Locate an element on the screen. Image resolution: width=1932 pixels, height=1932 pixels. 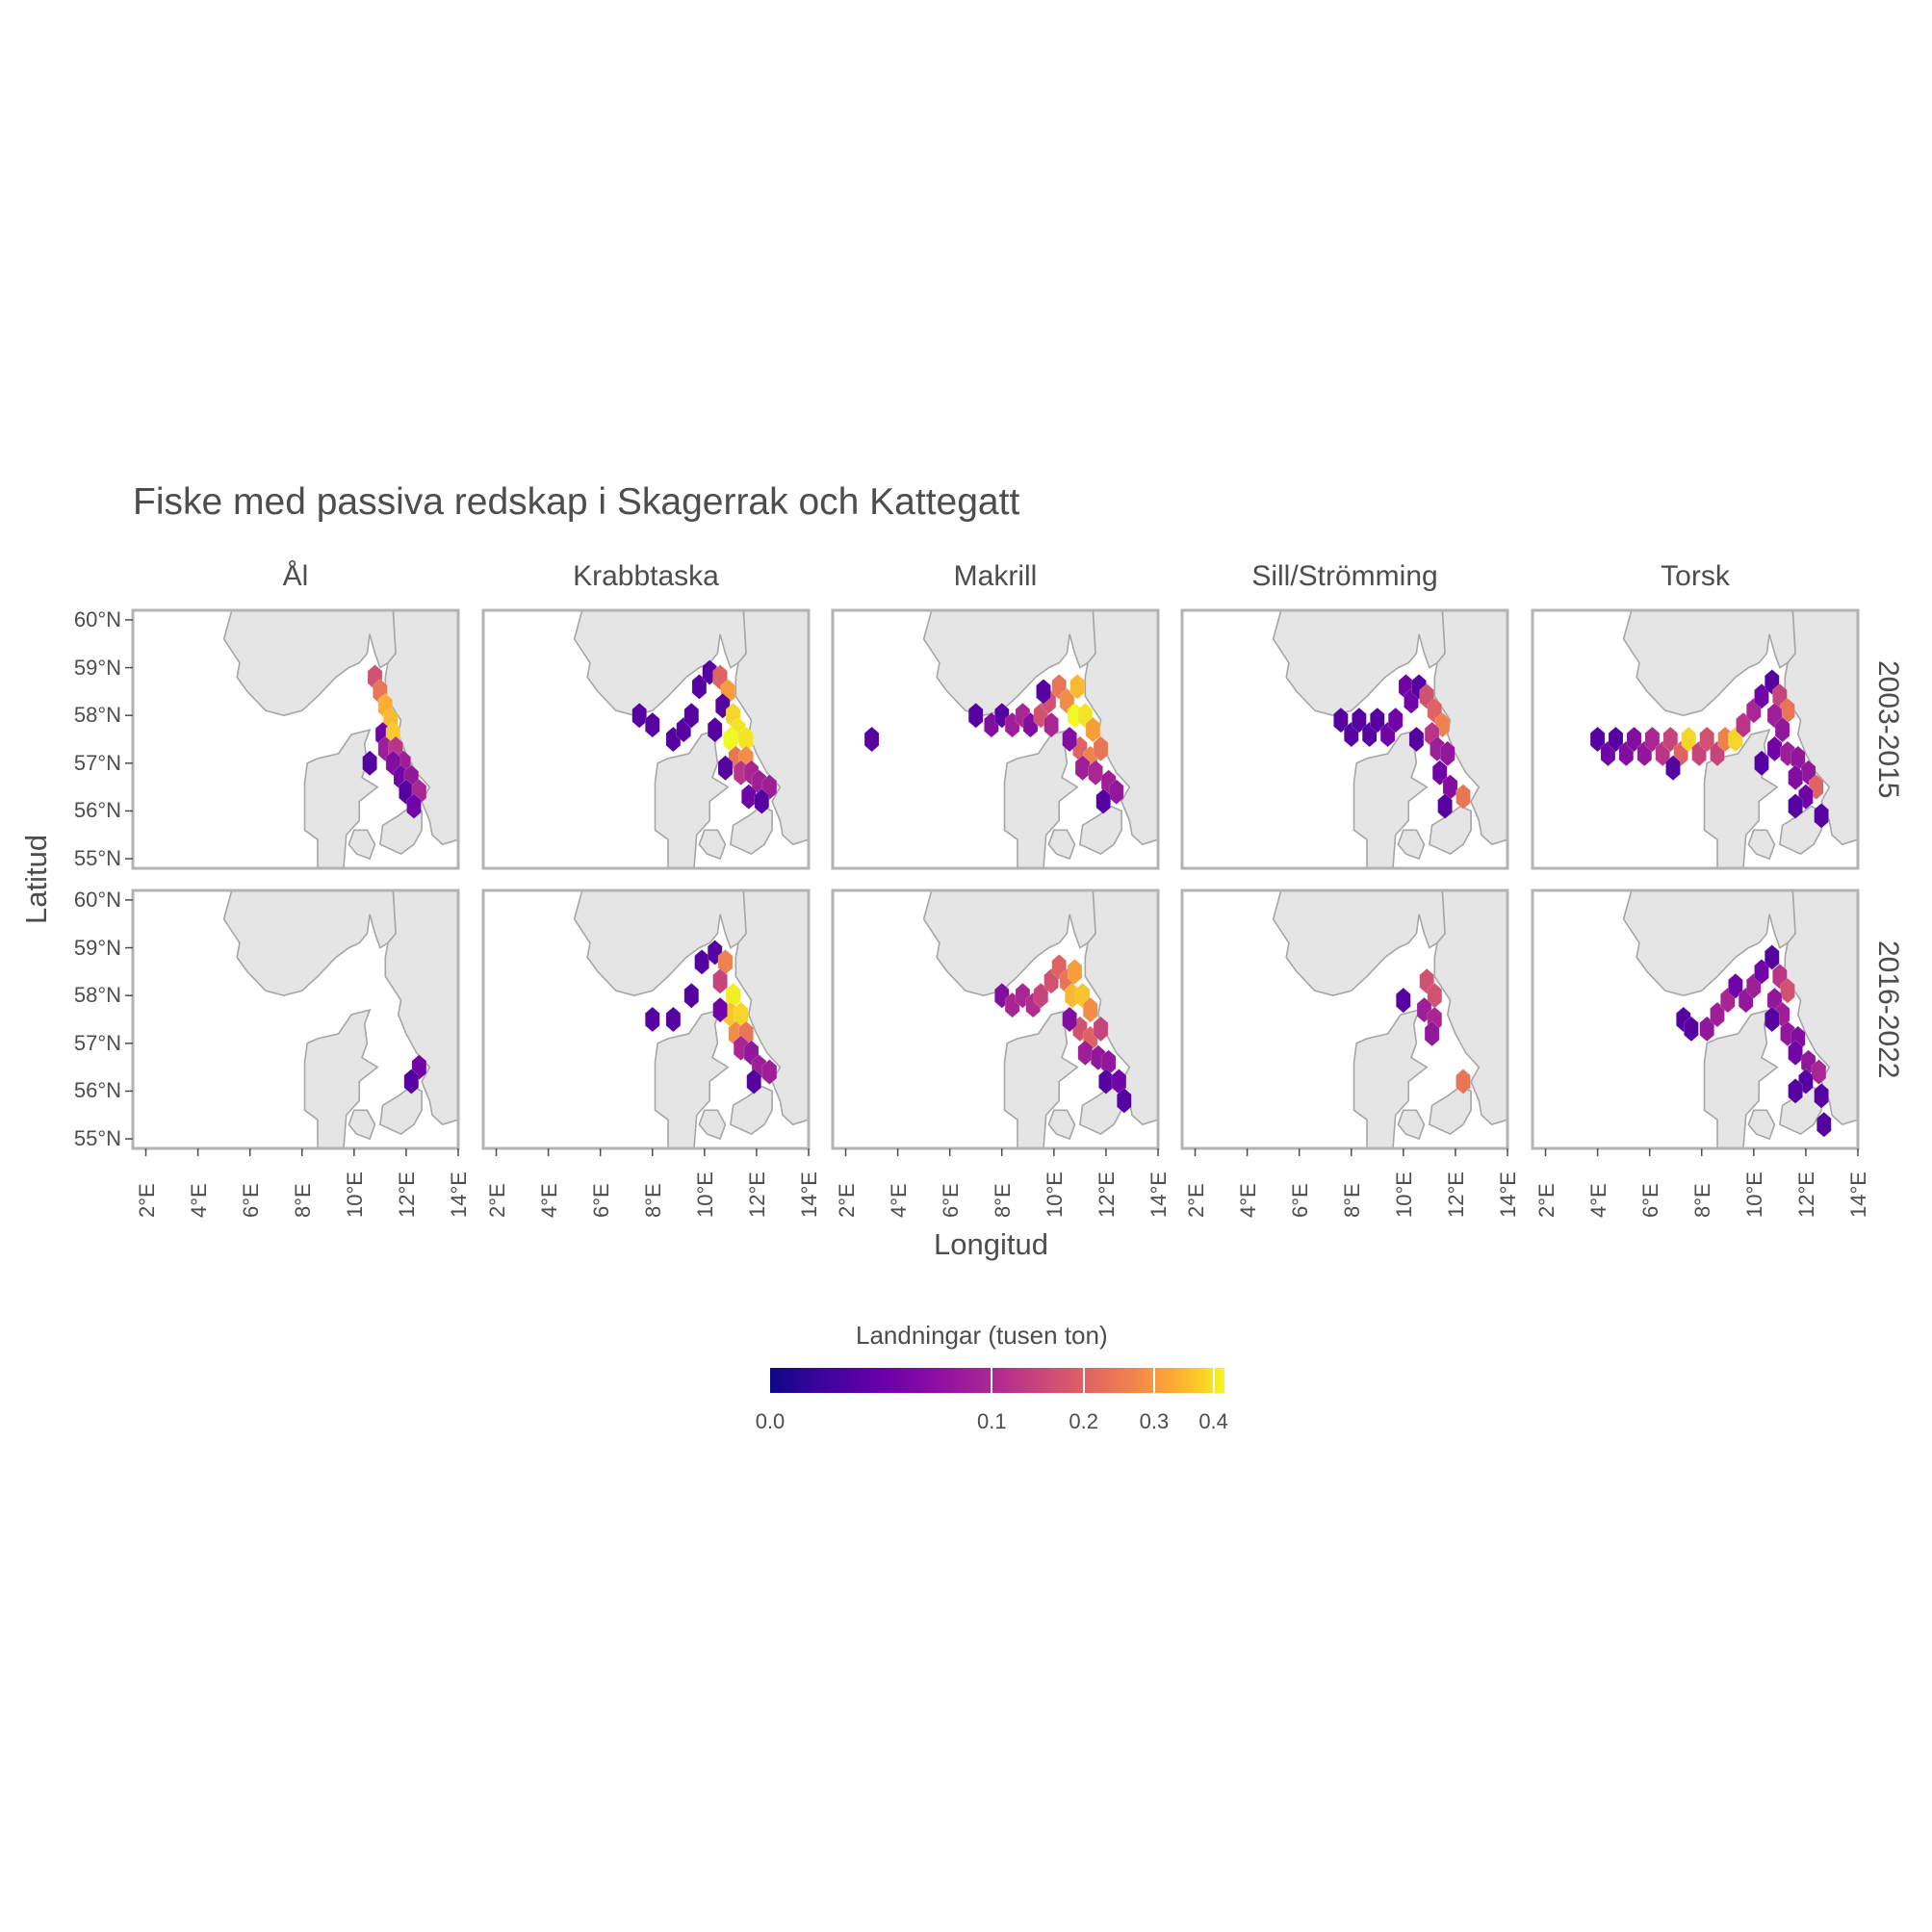
y-tick-label: 58°N is located at coordinates (97, 996).